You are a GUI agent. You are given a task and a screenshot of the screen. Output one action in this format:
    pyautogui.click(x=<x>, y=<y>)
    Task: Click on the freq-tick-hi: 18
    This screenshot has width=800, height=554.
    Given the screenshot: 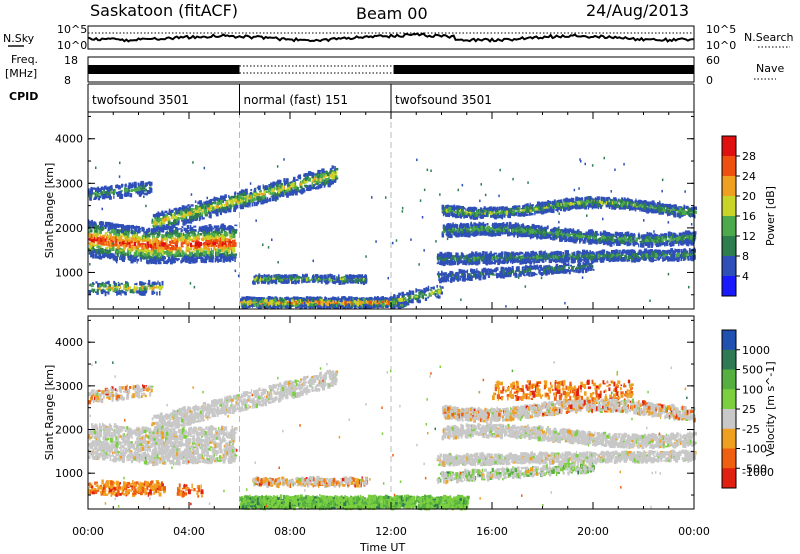 What is the action you would take?
    pyautogui.click(x=71, y=60)
    